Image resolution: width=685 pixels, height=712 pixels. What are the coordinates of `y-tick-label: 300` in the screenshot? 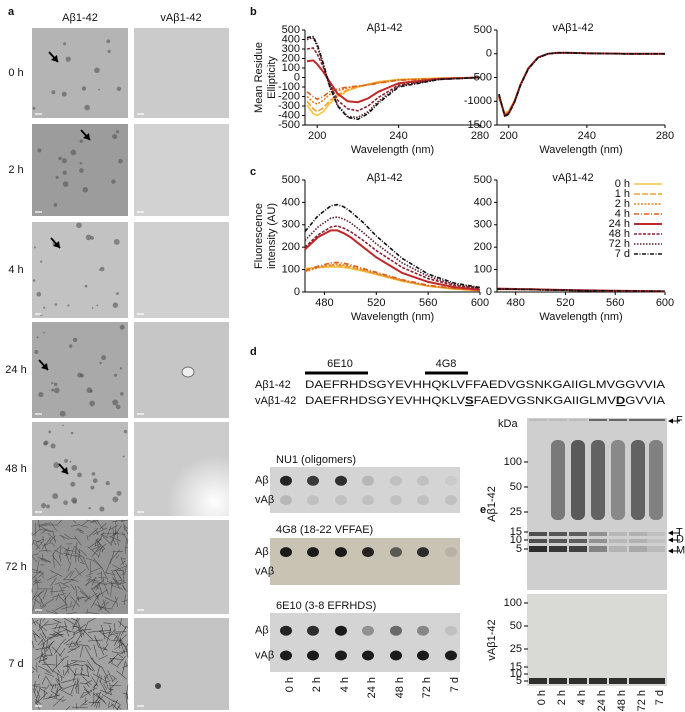 It's located at (291, 225).